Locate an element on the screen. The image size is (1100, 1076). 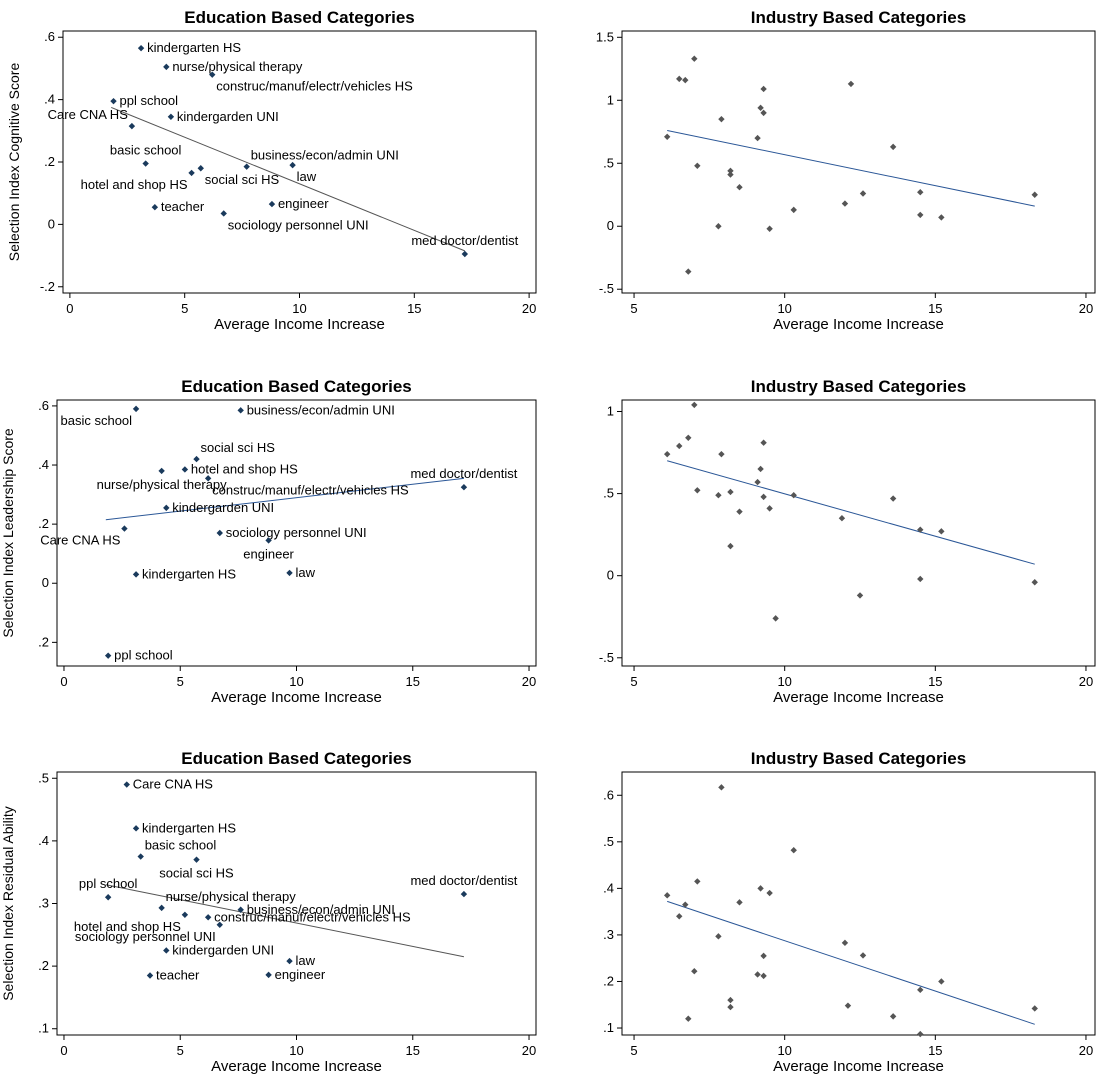
y-tick-label: 1 is located at coordinates (610, 410).